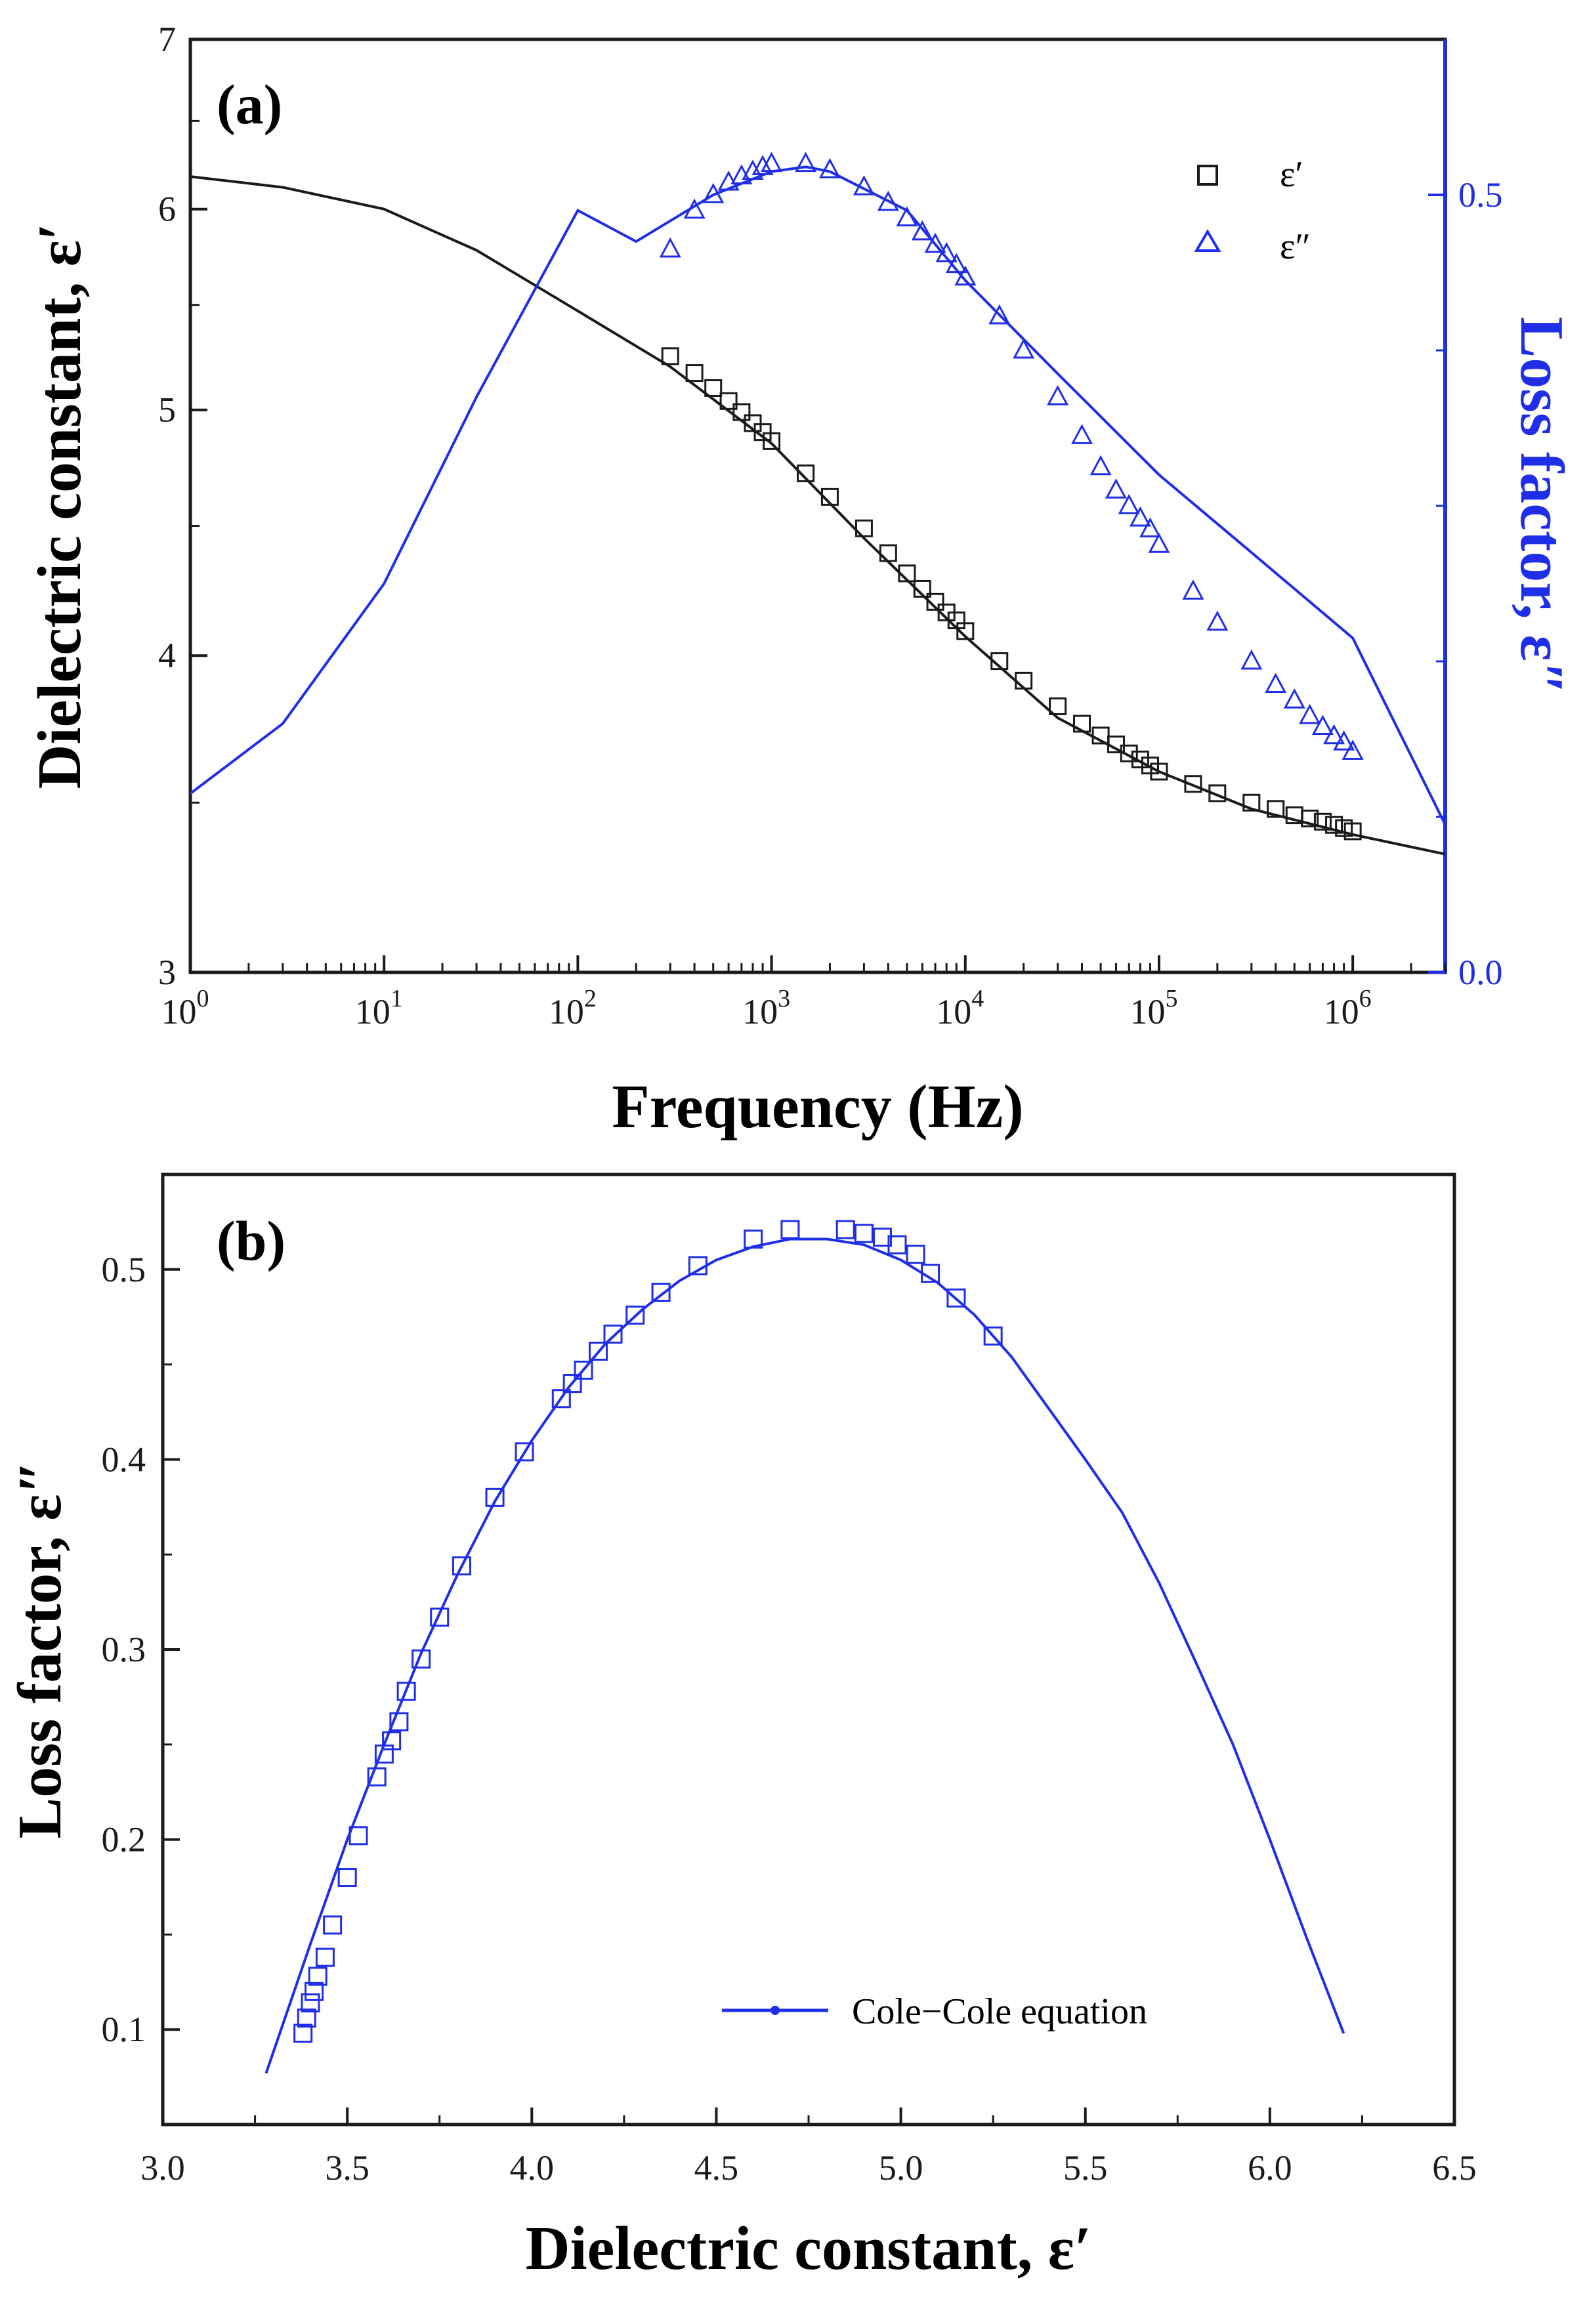  What do you see at coordinates (716, 2168) in the screenshot?
I see `x-tick-label: 4.5` at bounding box center [716, 2168].